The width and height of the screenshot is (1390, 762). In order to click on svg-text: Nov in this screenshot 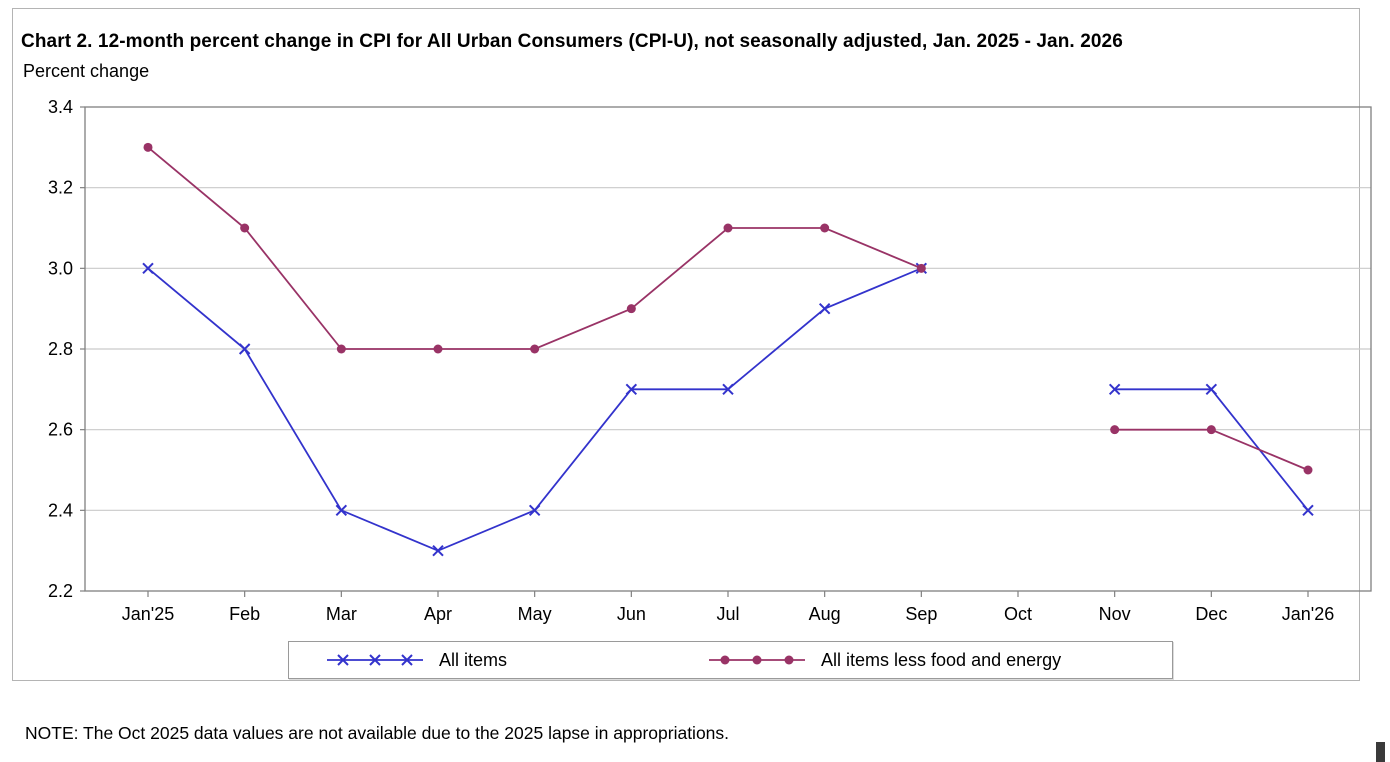, I will do `click(1115, 614)`.